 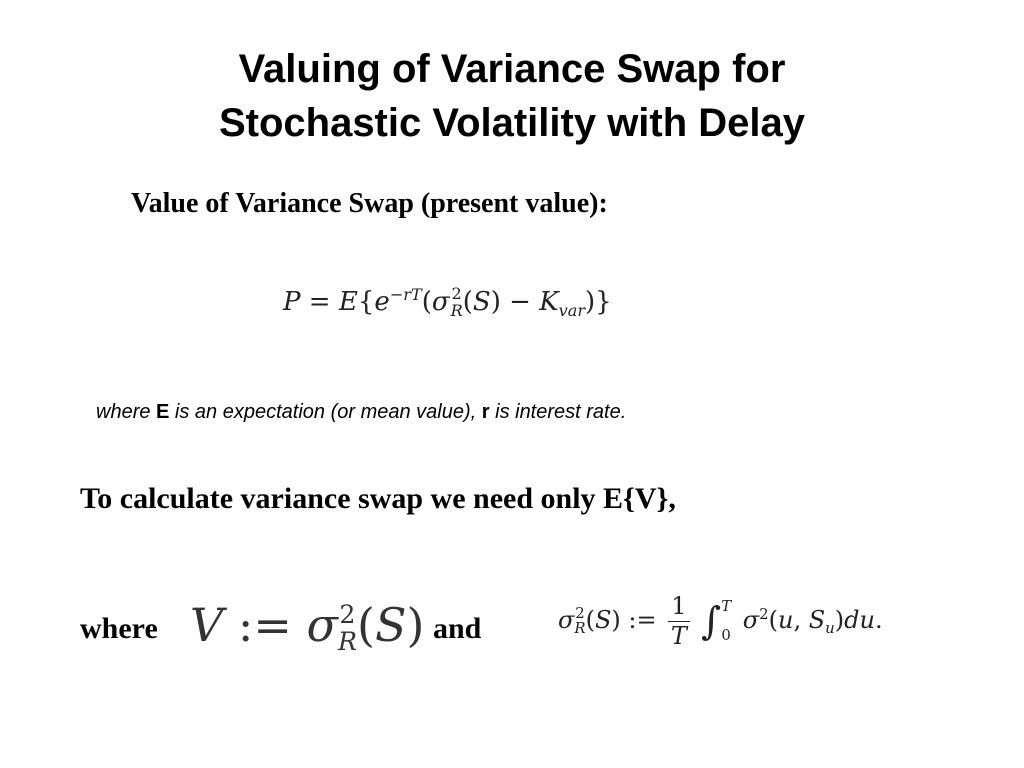 What do you see at coordinates (485, 412) in the screenshot?
I see `note-r: r` at bounding box center [485, 412].